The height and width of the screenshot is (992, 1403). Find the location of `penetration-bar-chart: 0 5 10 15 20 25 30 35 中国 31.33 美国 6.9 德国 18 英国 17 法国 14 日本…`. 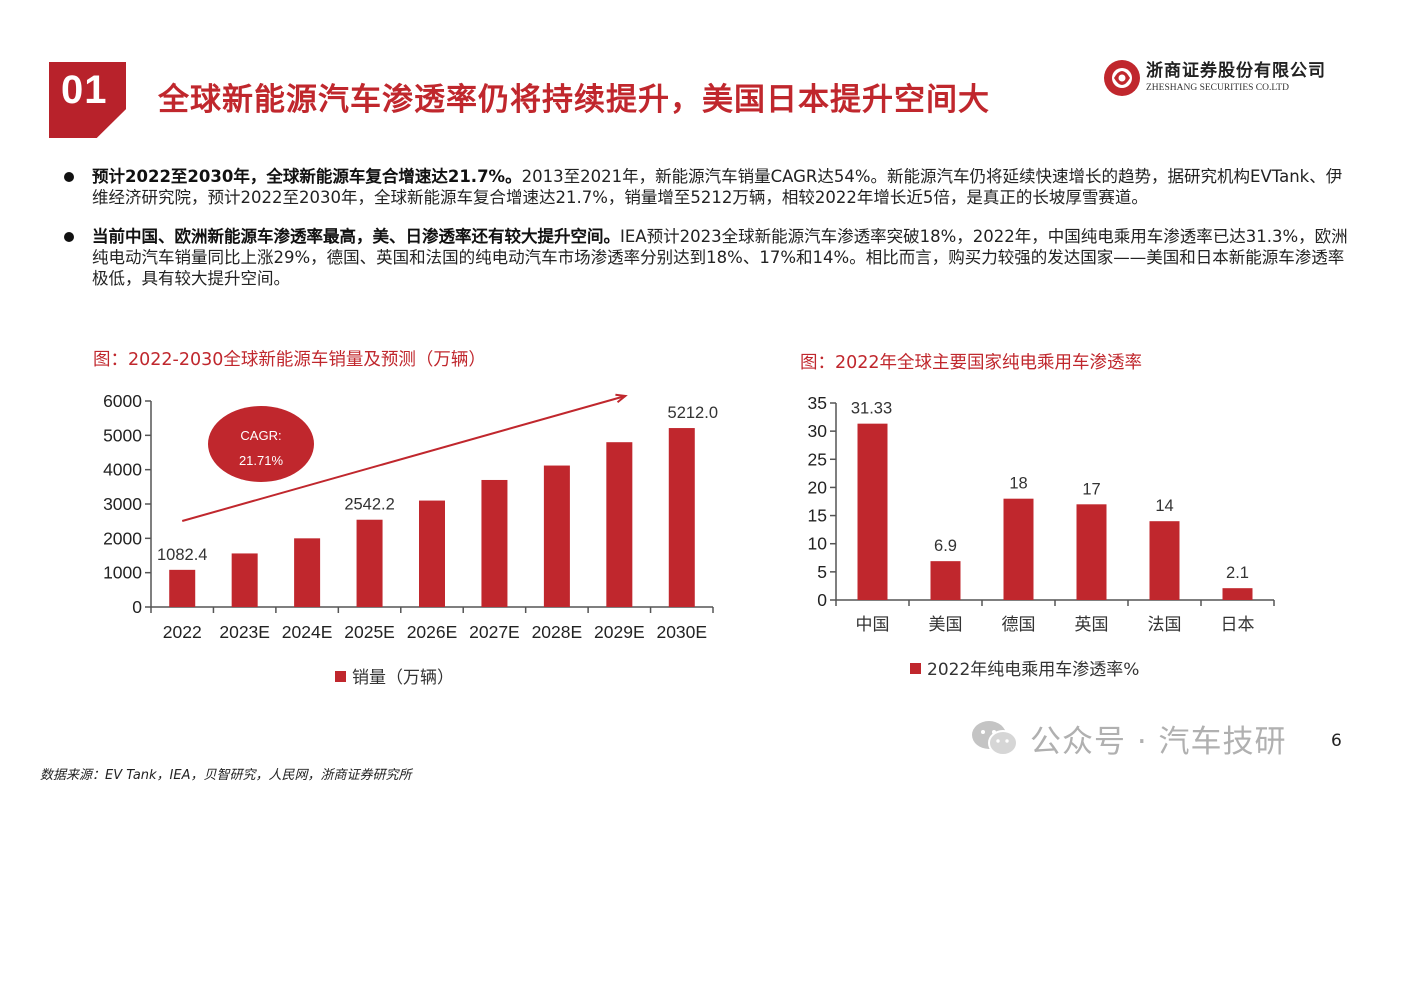

penetration-bar-chart: 0 5 10 15 20 25 30 35 中国 31.33 美国 6.9 德国 18 英国 17 法国 14 日本… is located at coordinates (1041, 514).